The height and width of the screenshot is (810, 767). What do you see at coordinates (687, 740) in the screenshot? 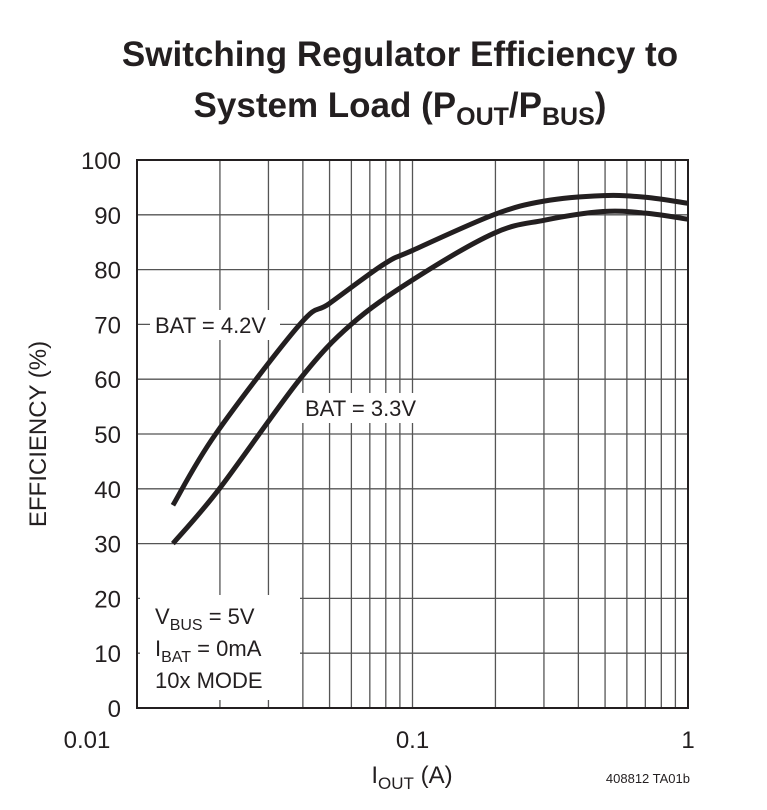
I see `x-tick-label: 1` at bounding box center [687, 740].